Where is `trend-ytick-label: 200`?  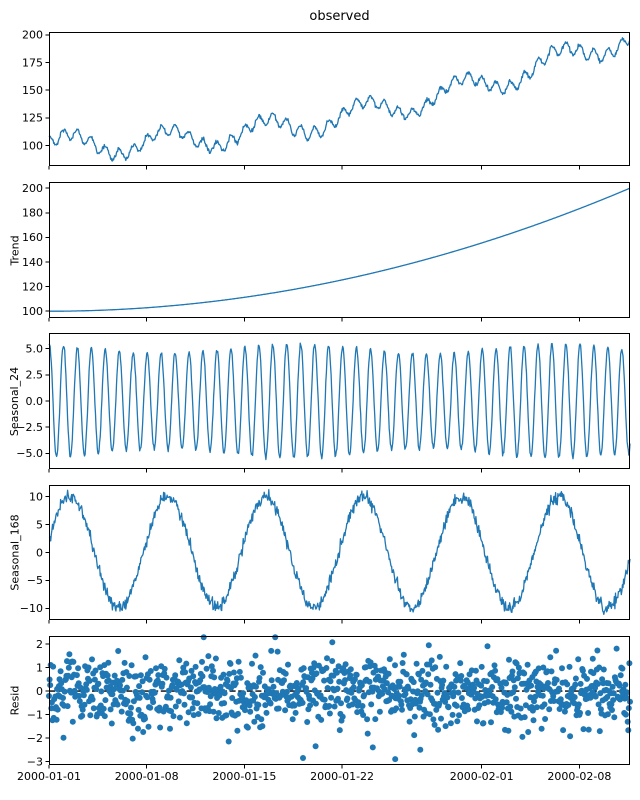 trend-ytick-label: 200 is located at coordinates (32, 188).